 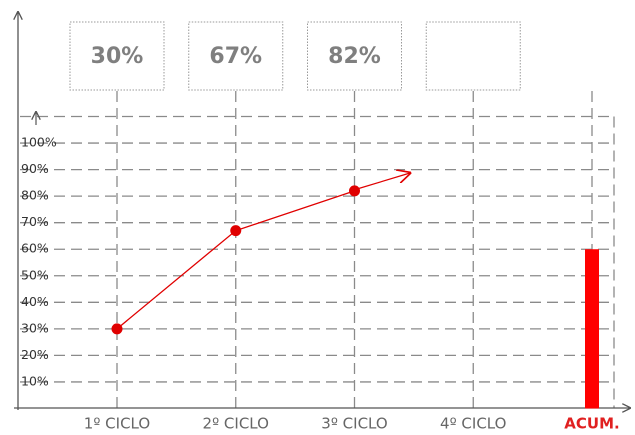 What do you see at coordinates (473, 56) in the screenshot?
I see `value-box` at bounding box center [473, 56].